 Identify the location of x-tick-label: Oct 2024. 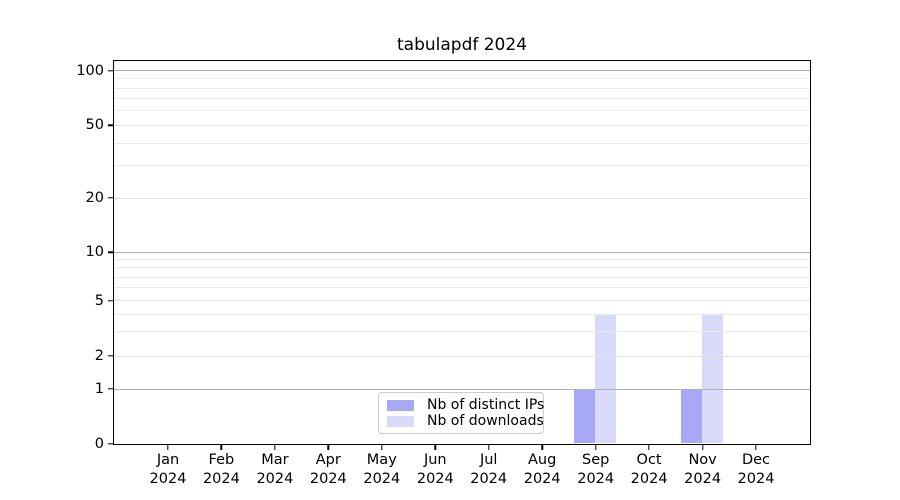
(649, 469).